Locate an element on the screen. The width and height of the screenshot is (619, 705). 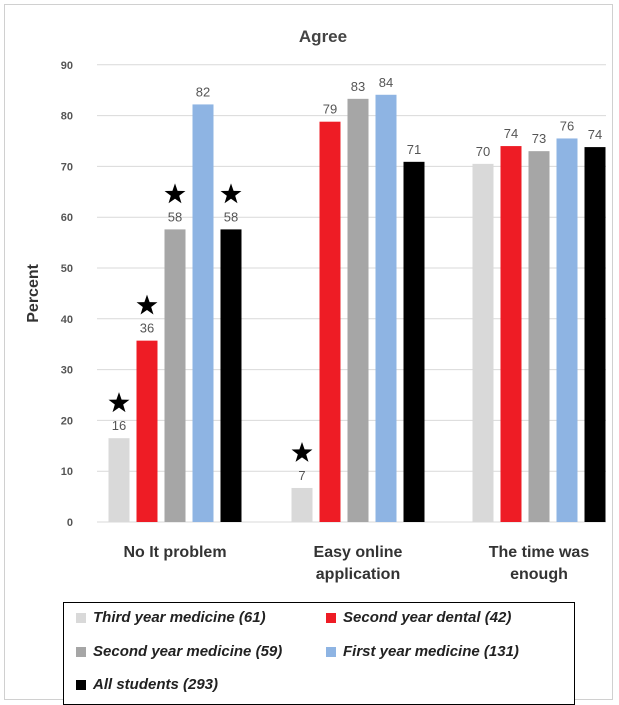
y-tick-label: 50 is located at coordinates (67, 269).